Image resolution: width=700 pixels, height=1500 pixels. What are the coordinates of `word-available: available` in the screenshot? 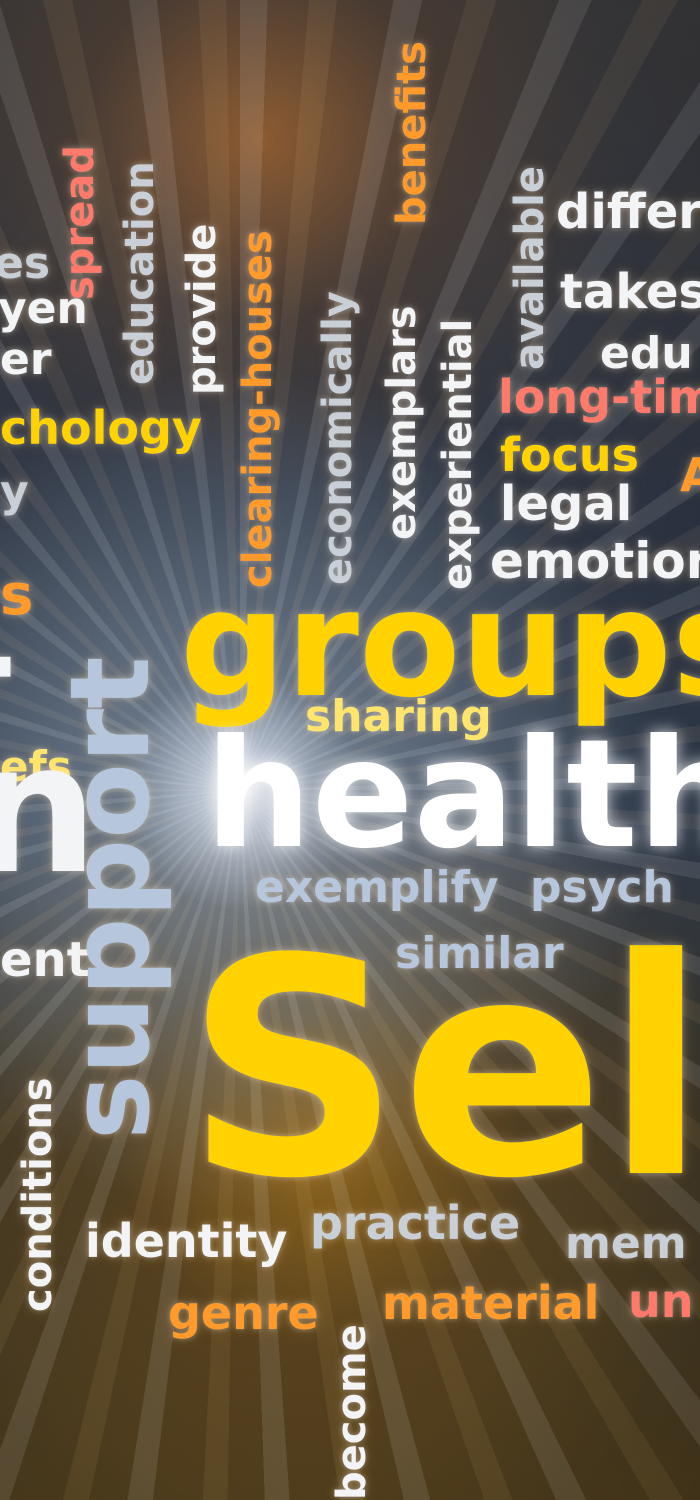 It's located at (530, 268).